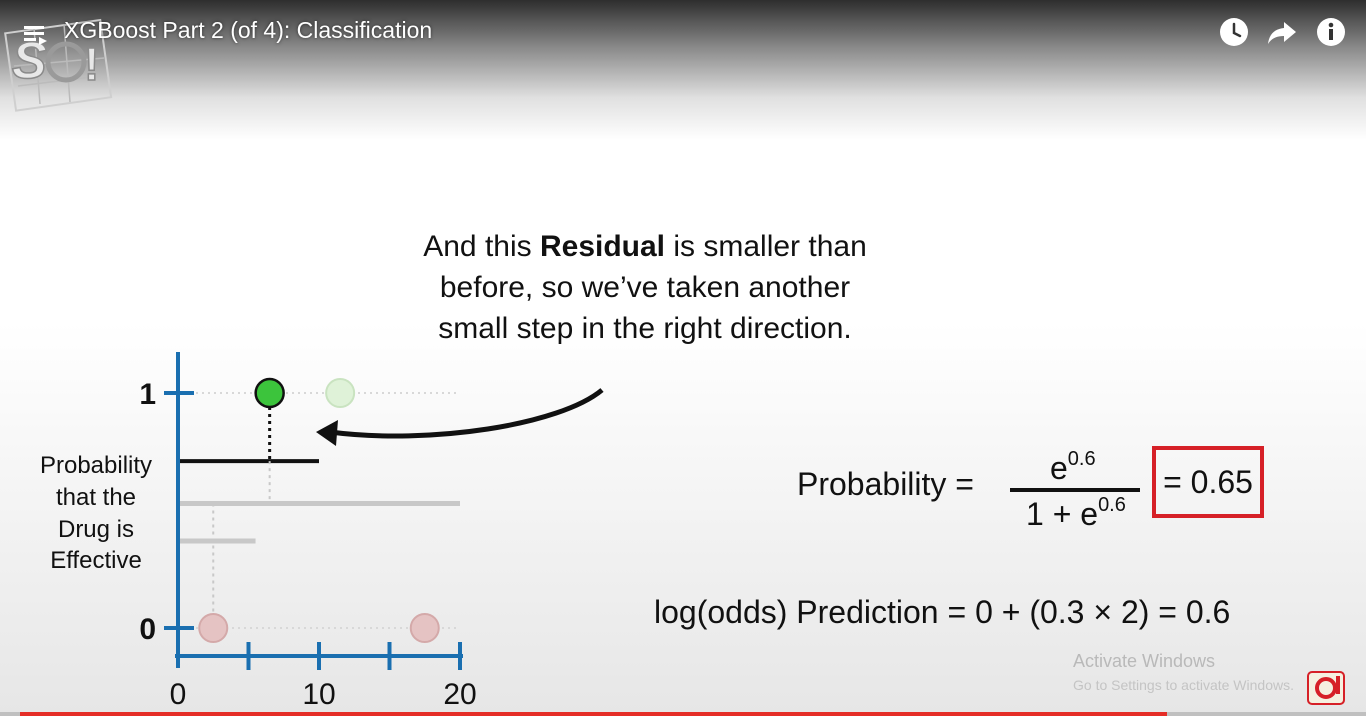 The width and height of the screenshot is (1366, 716). I want to click on denominator-base: 1 + e, so click(1062, 514).